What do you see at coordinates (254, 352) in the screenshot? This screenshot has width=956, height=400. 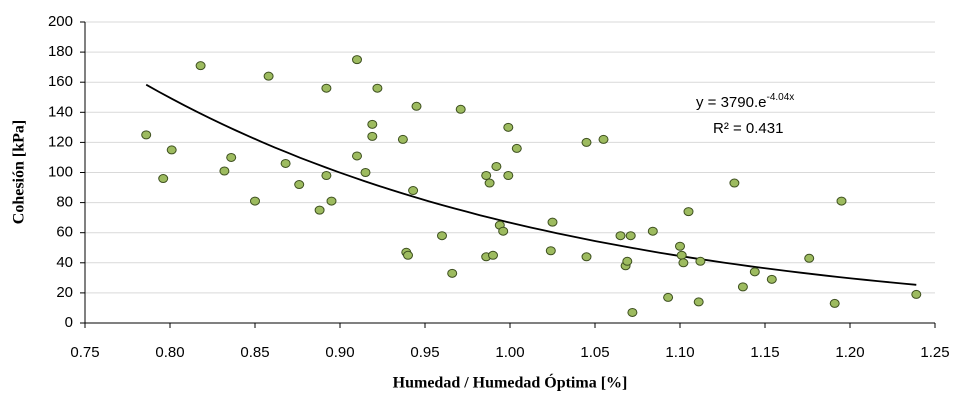 I see `x-tick-label: 0.85` at bounding box center [254, 352].